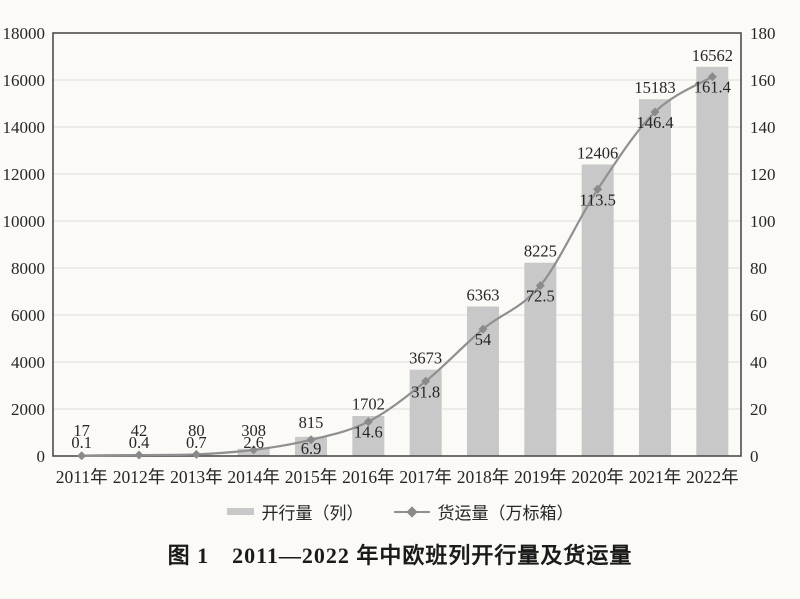 The image size is (800, 599). I want to click on legend-label-bar-series: 开行量（列）, so click(312, 513).